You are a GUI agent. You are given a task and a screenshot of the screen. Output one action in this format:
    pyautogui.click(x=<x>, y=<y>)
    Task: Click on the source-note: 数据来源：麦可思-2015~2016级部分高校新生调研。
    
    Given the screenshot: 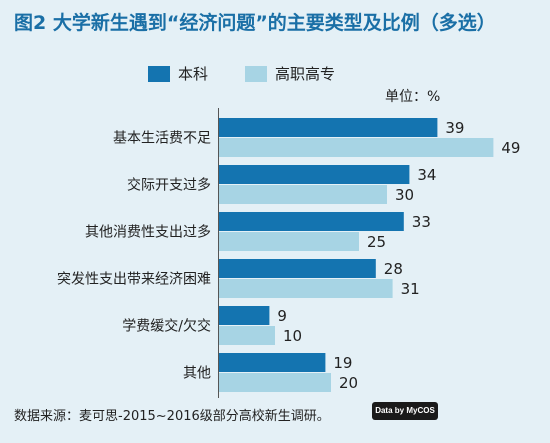 What is the action you would take?
    pyautogui.click(x=172, y=416)
    